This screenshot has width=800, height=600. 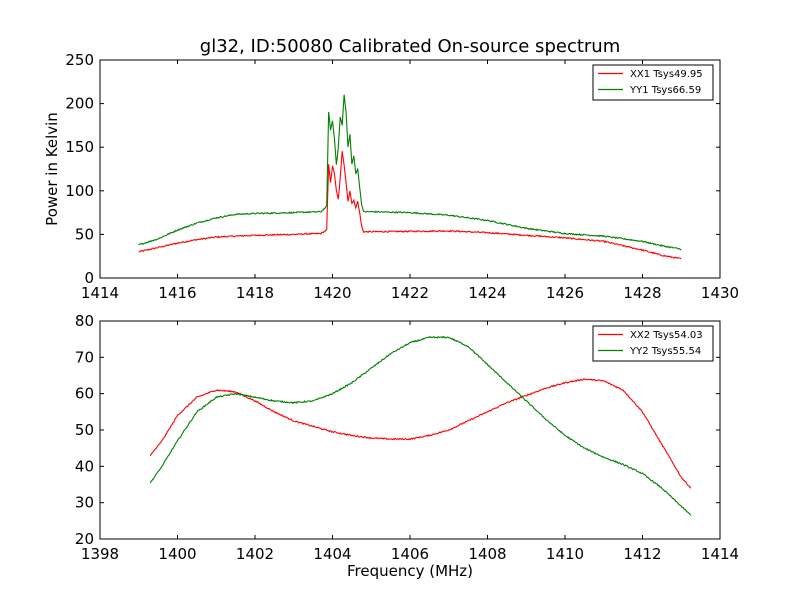 I want to click on bottom-x-tick-label: 1408, so click(x=487, y=554).